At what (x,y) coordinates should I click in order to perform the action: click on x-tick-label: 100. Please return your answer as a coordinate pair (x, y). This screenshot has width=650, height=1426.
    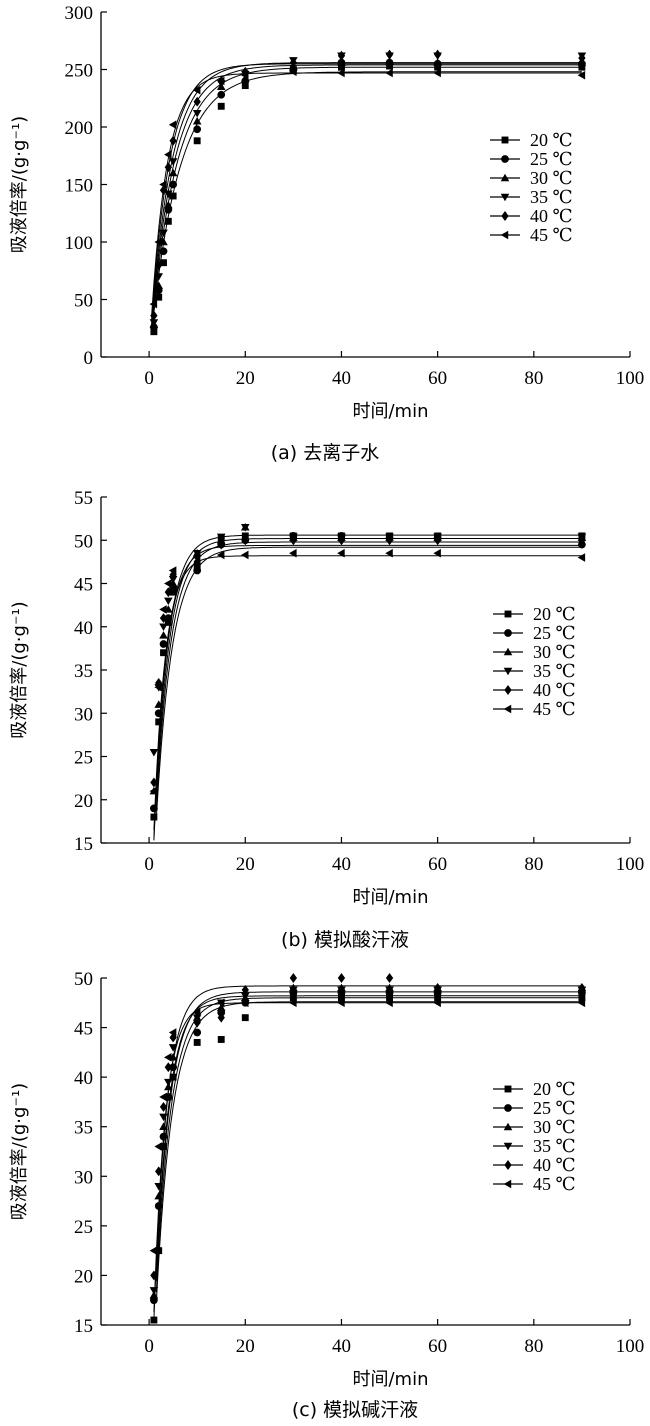
    Looking at the image, I should click on (630, 1346).